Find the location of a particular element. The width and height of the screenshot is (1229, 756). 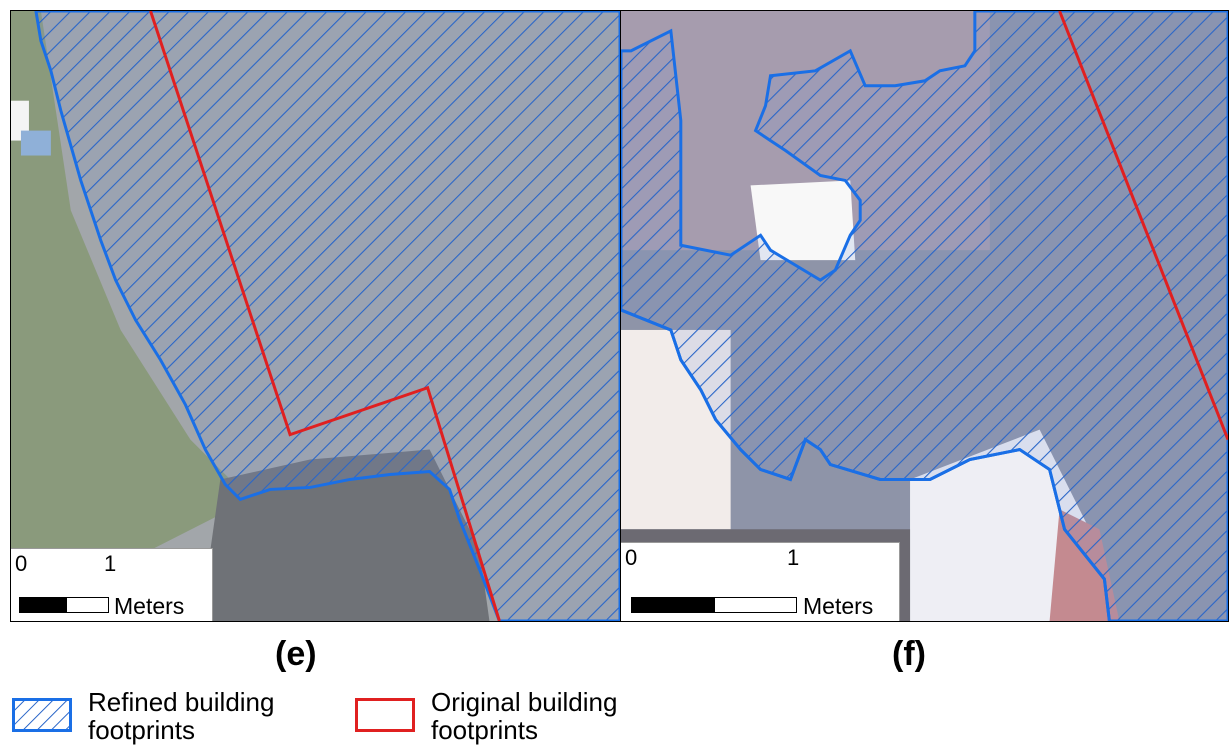

original-footprint-outline is located at coordinates (1143, 226).